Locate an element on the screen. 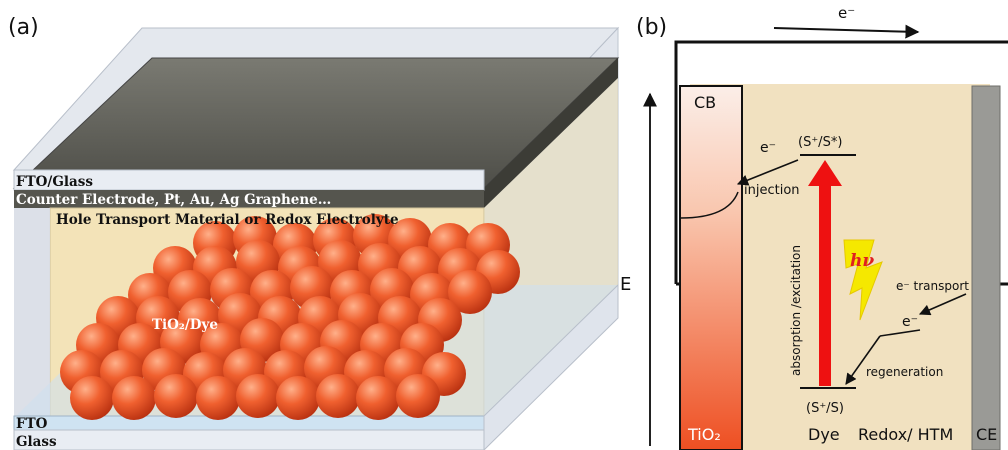 This screenshot has height=450, width=1008. counter-electrode-strip is located at coordinates (249, 199).